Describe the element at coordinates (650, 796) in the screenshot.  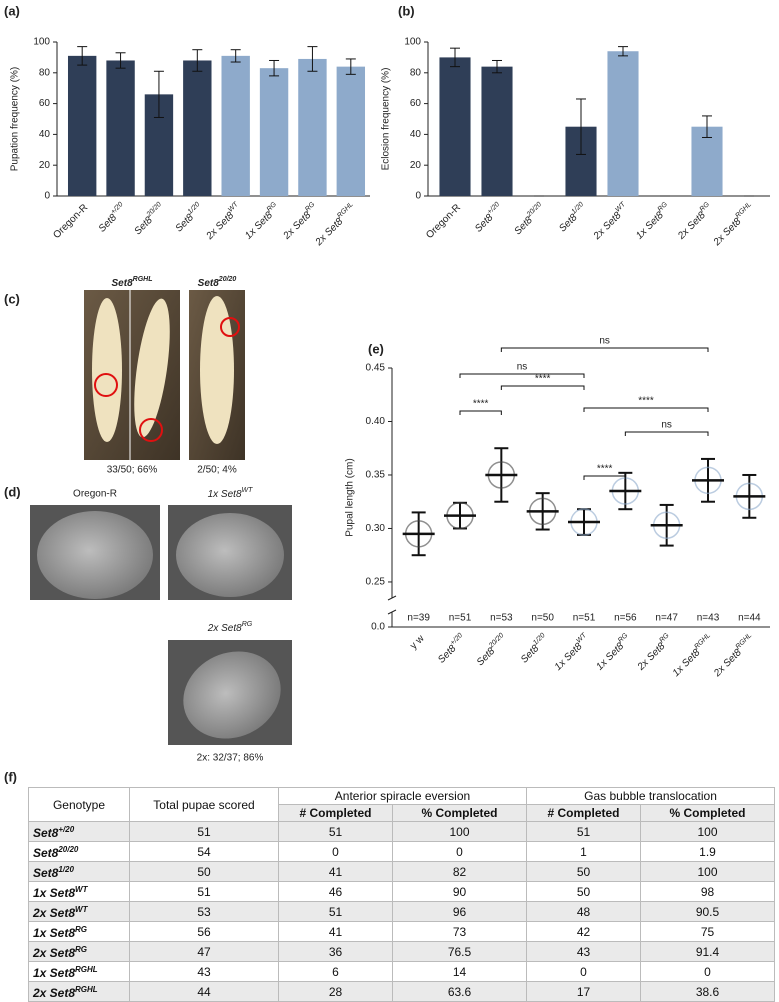
I see `cell: Gas bubble translocation` at that location.